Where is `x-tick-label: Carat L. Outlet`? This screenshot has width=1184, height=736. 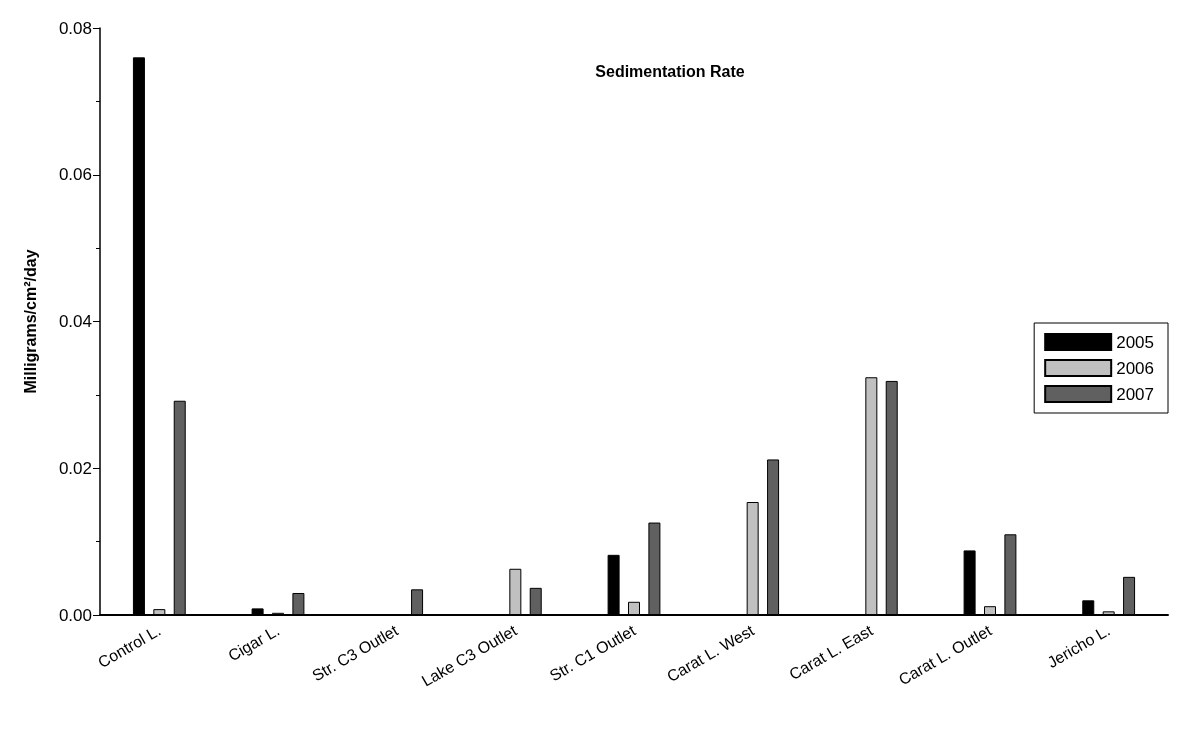
x-tick-label: Carat L. Outlet is located at coordinates (945, 655).